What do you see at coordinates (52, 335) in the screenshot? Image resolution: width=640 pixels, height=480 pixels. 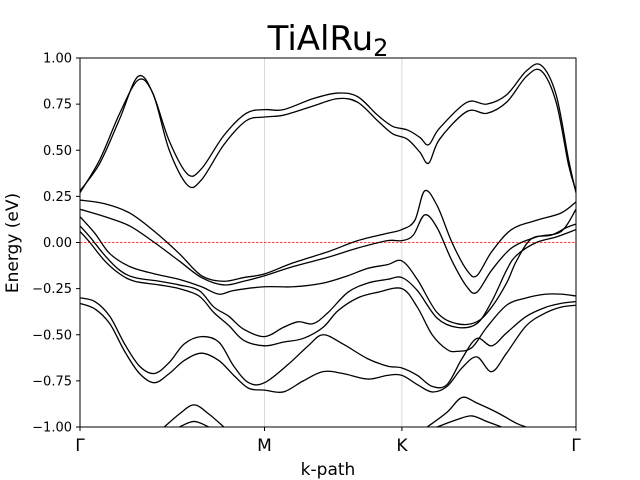 I see `y-tick-label: −0.50` at bounding box center [52, 335].